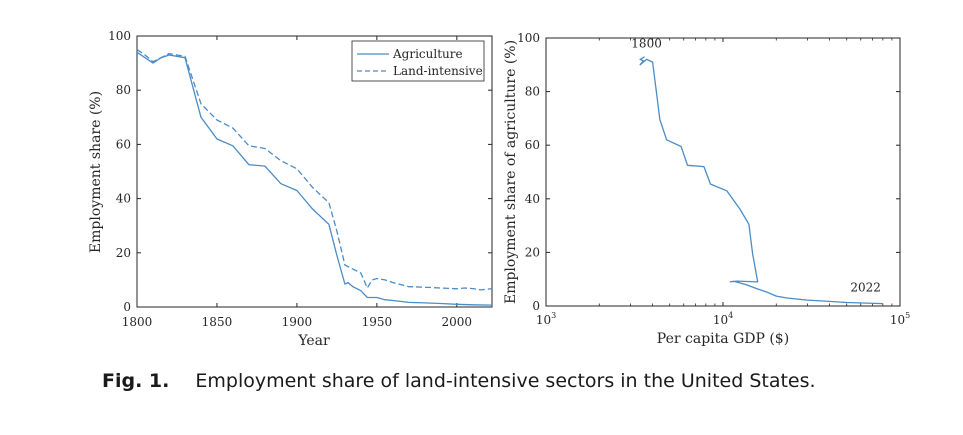  I want to click on legend-box, so click(418, 61).